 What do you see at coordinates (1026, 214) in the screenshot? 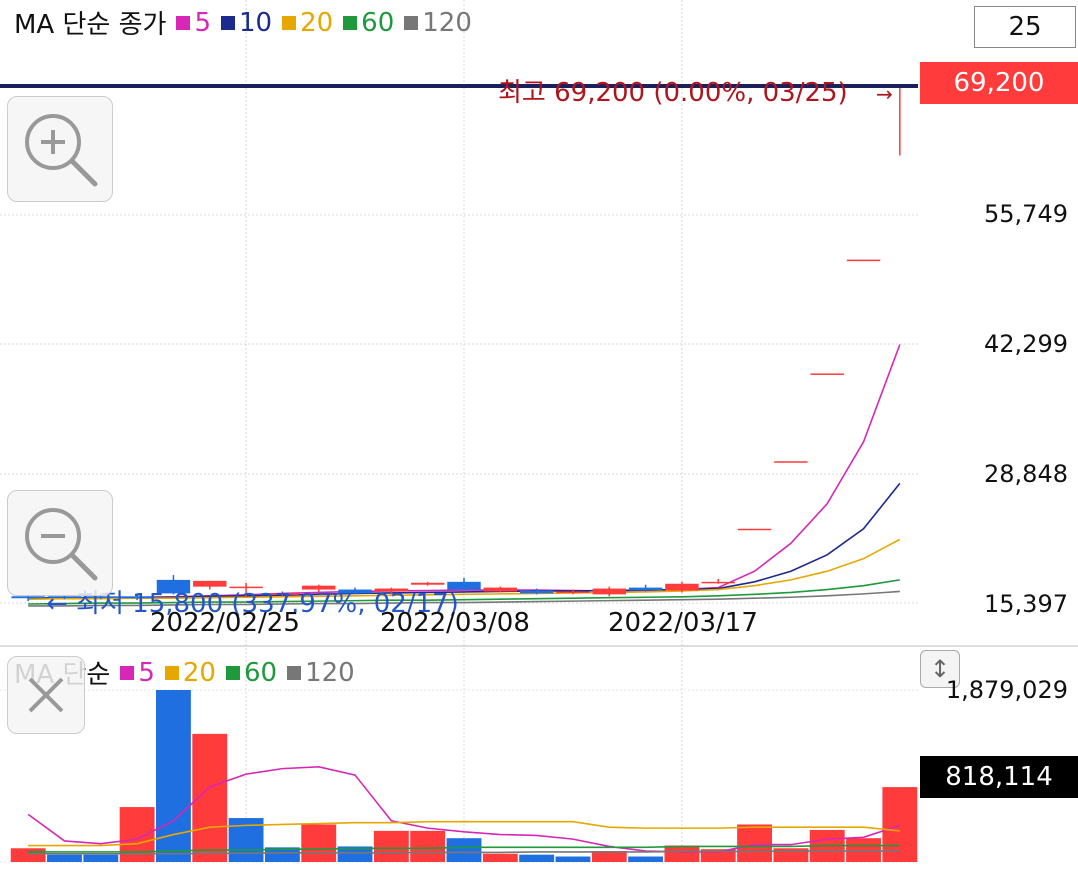
I see `y-axis-label: 55,749` at bounding box center [1026, 214].